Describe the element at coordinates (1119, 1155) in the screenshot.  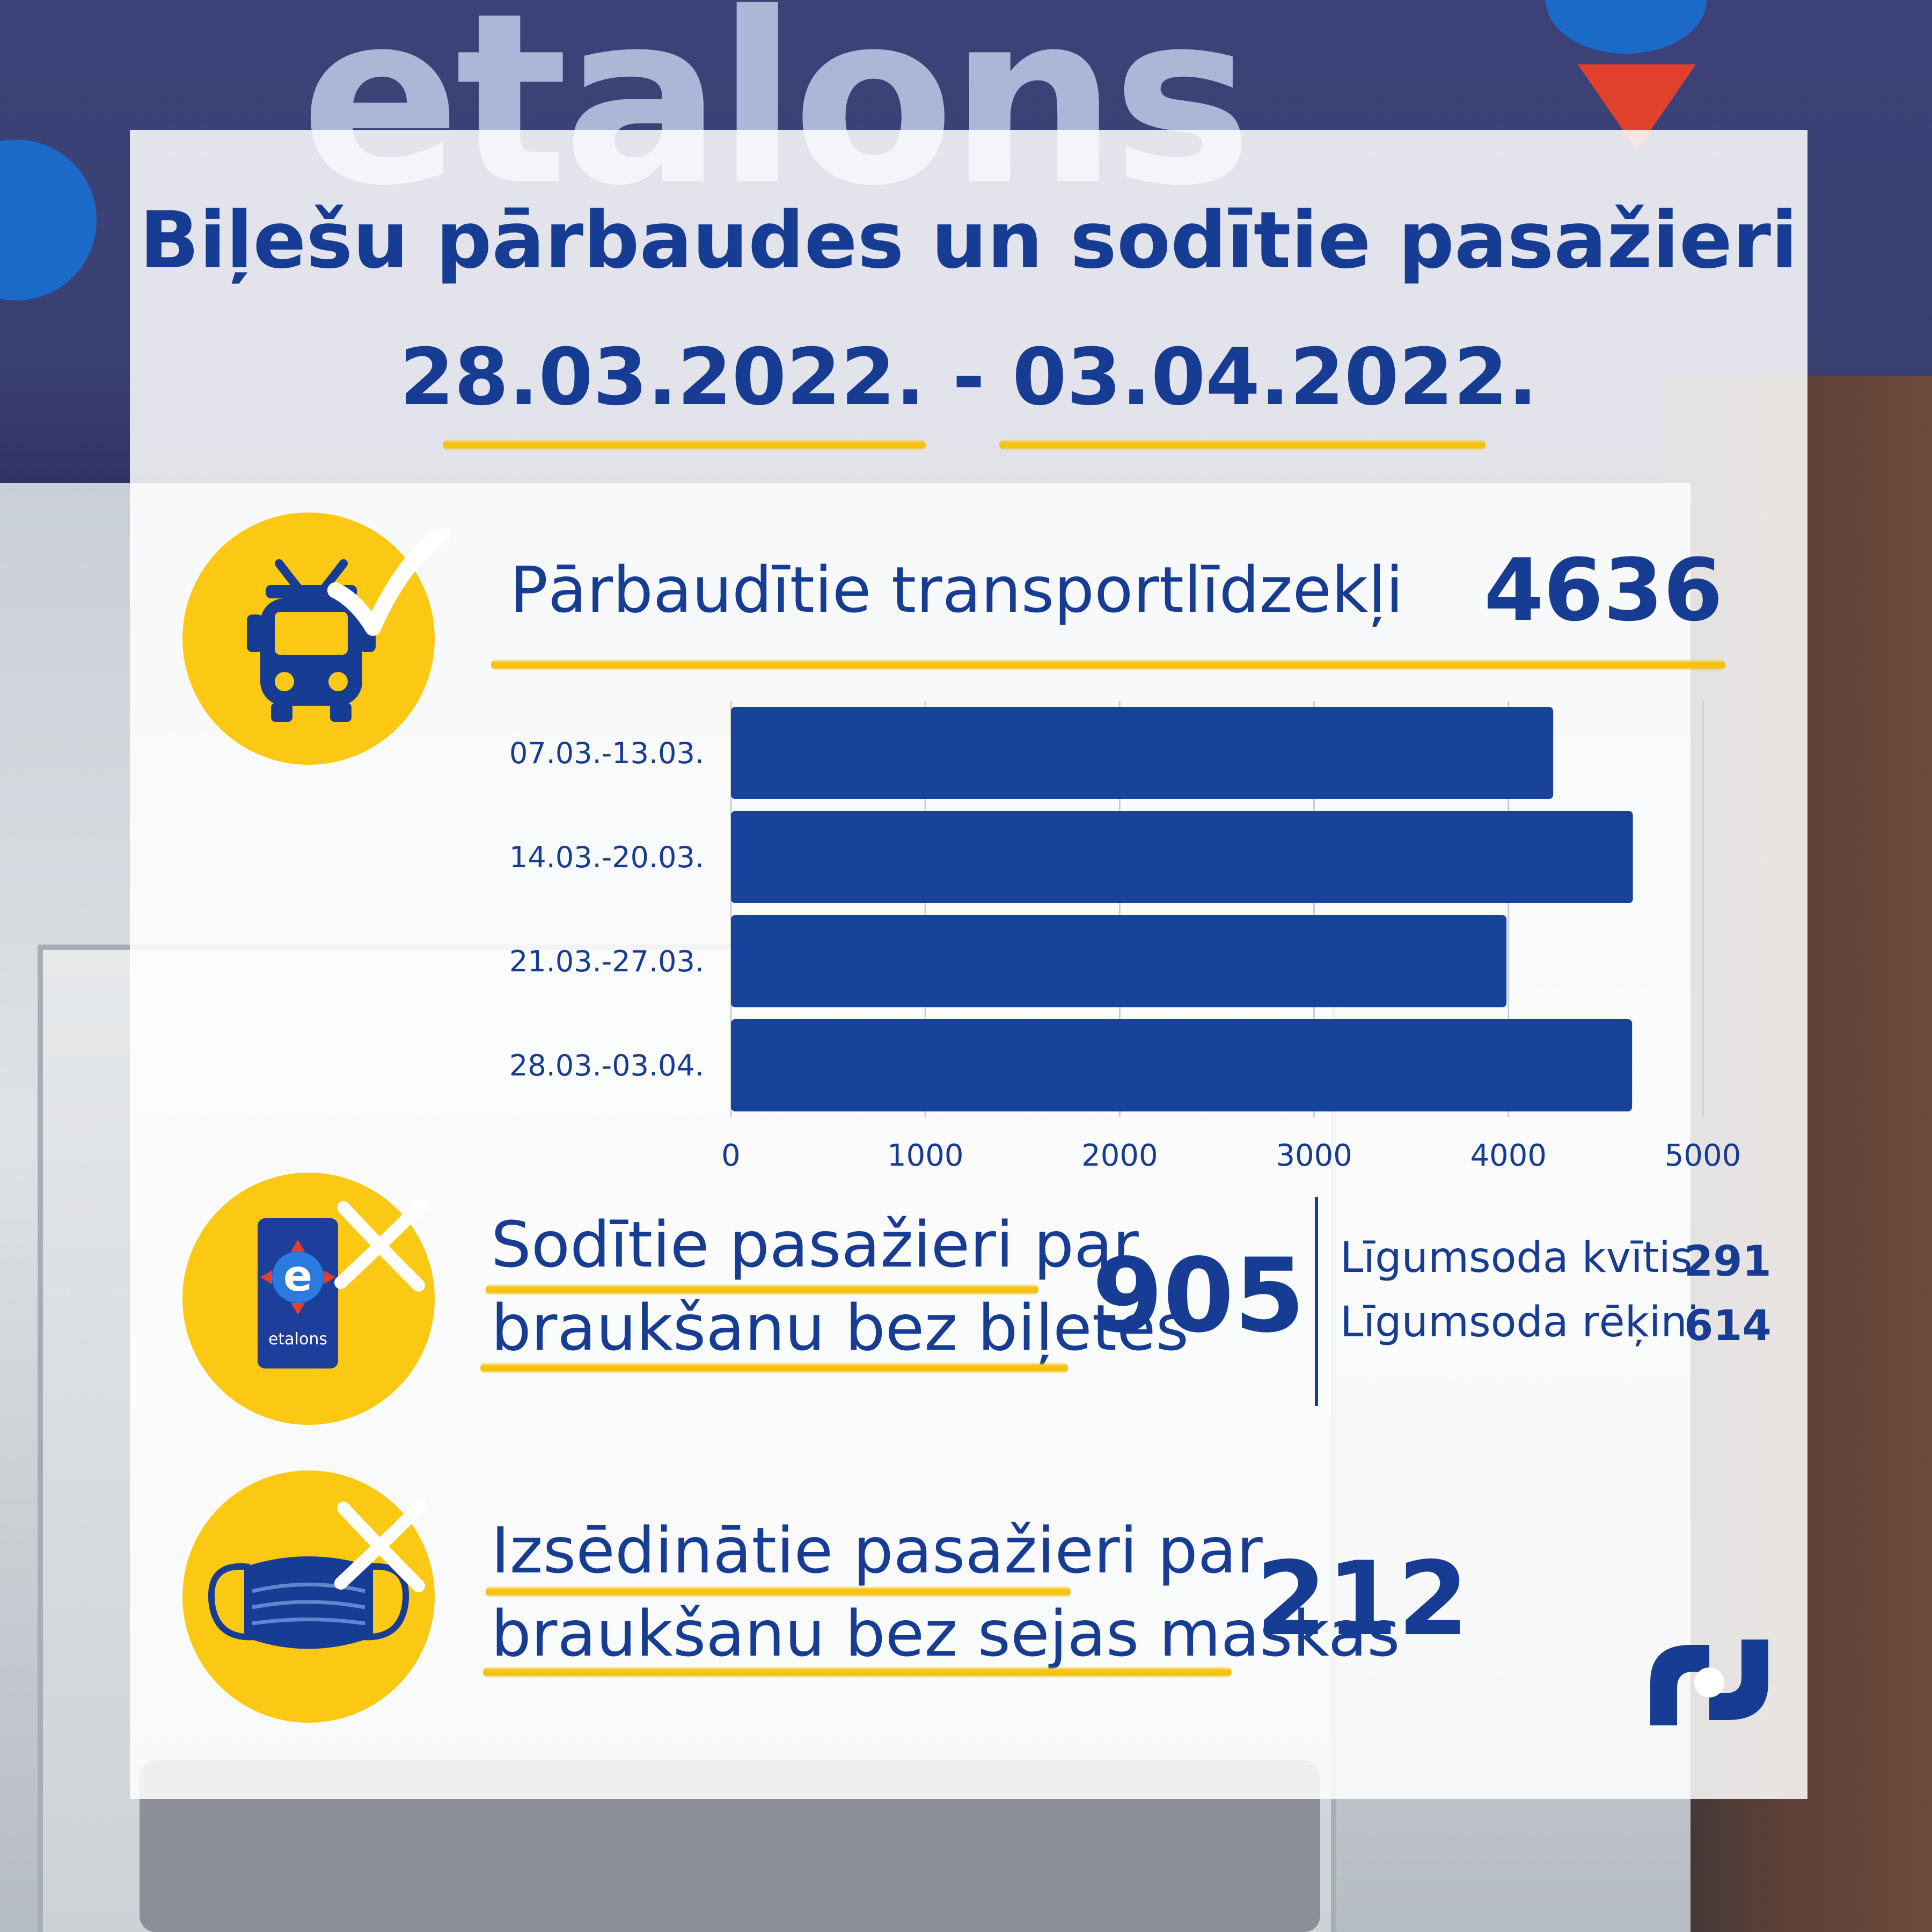
I see `x-tick-label: 2000` at that location.